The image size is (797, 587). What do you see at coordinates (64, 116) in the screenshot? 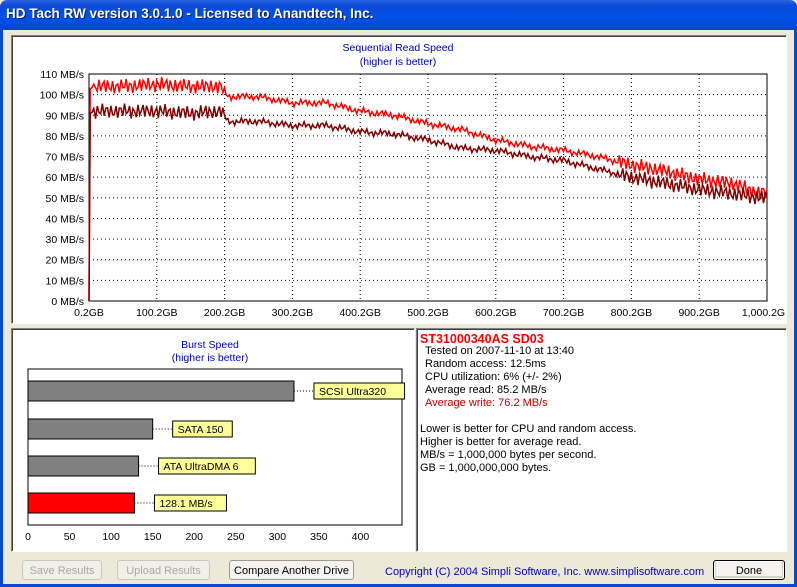
I see `read-y-tick-label: 90 MB/s` at bounding box center [64, 116].